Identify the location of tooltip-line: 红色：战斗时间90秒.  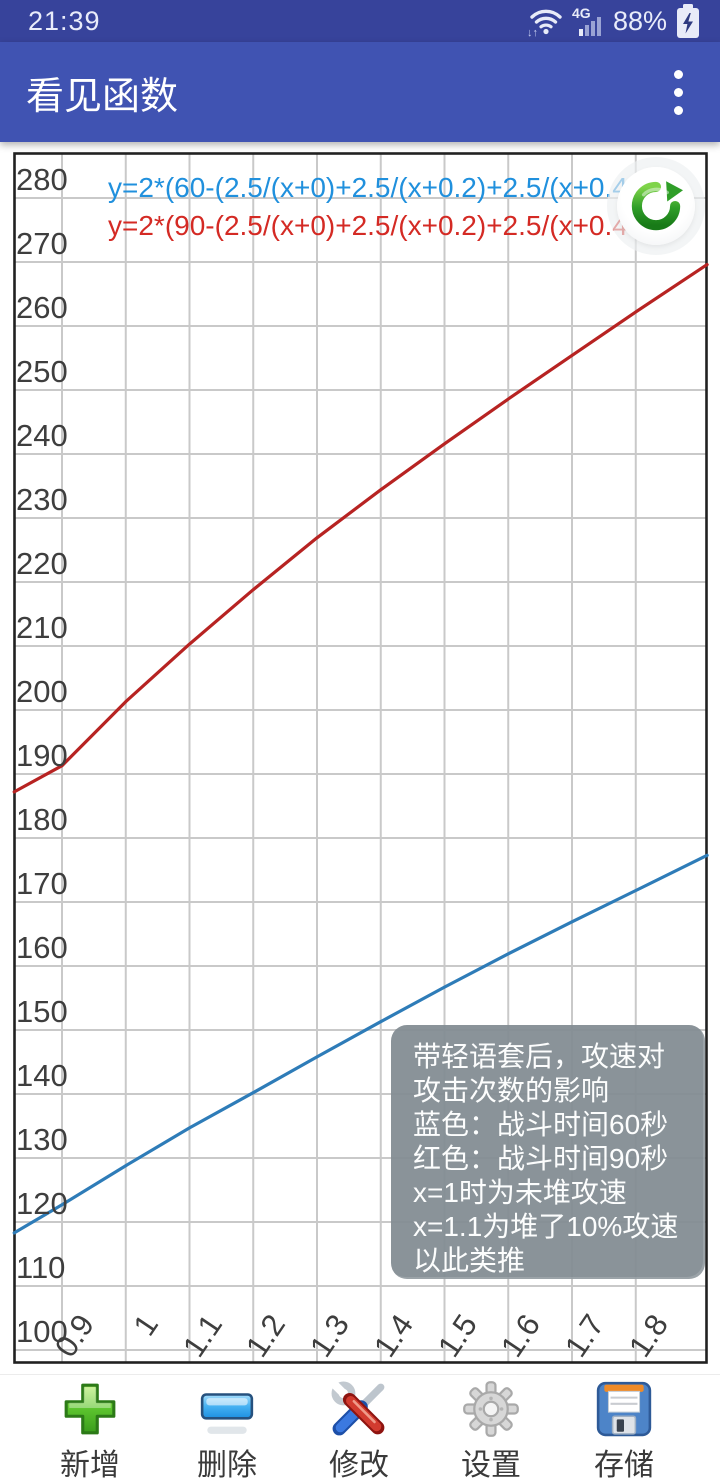
(541, 1158).